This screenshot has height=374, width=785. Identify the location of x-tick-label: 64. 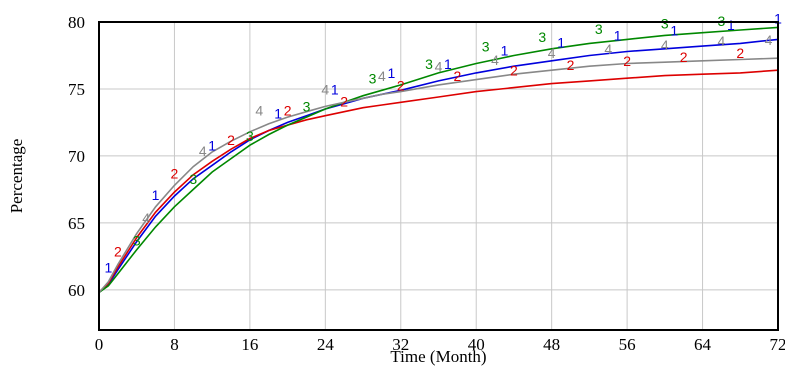
(703, 344).